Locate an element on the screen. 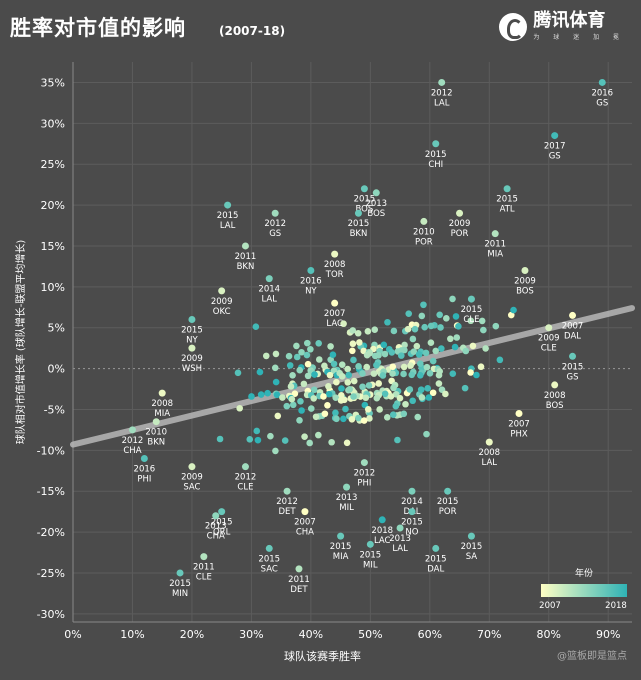 This screenshot has width=641, height=680. point-year-label: 2012 is located at coordinates (365, 474).